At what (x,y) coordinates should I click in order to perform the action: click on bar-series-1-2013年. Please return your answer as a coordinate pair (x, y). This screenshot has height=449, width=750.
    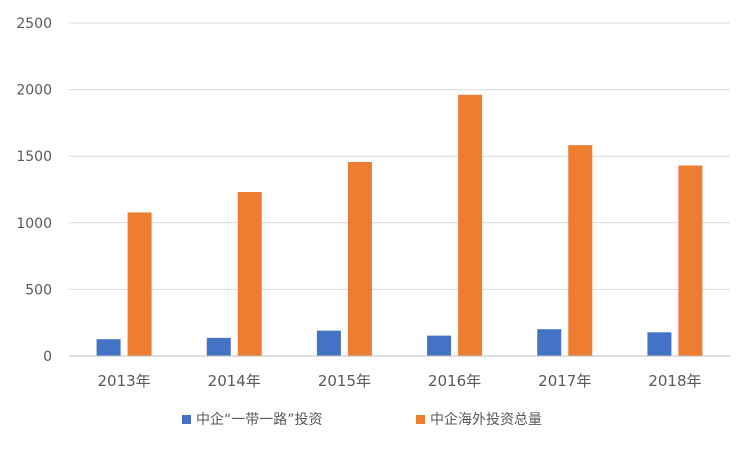
    Looking at the image, I should click on (139, 284).